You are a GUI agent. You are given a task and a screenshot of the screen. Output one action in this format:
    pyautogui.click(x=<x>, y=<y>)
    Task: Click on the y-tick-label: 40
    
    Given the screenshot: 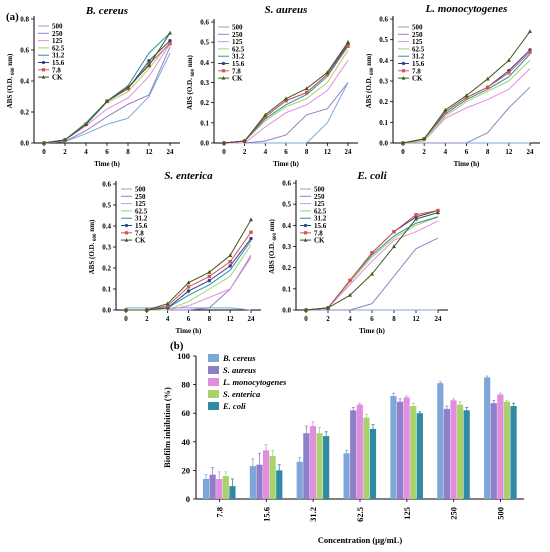 What is the action you would take?
    pyautogui.click(x=186, y=442)
    